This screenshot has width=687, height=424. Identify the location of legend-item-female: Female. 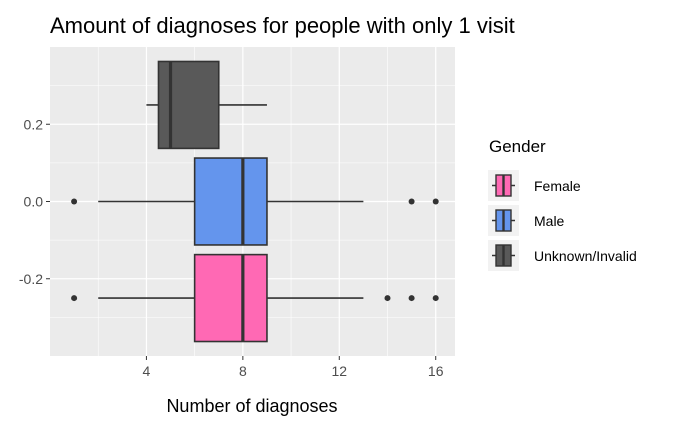
(534, 185).